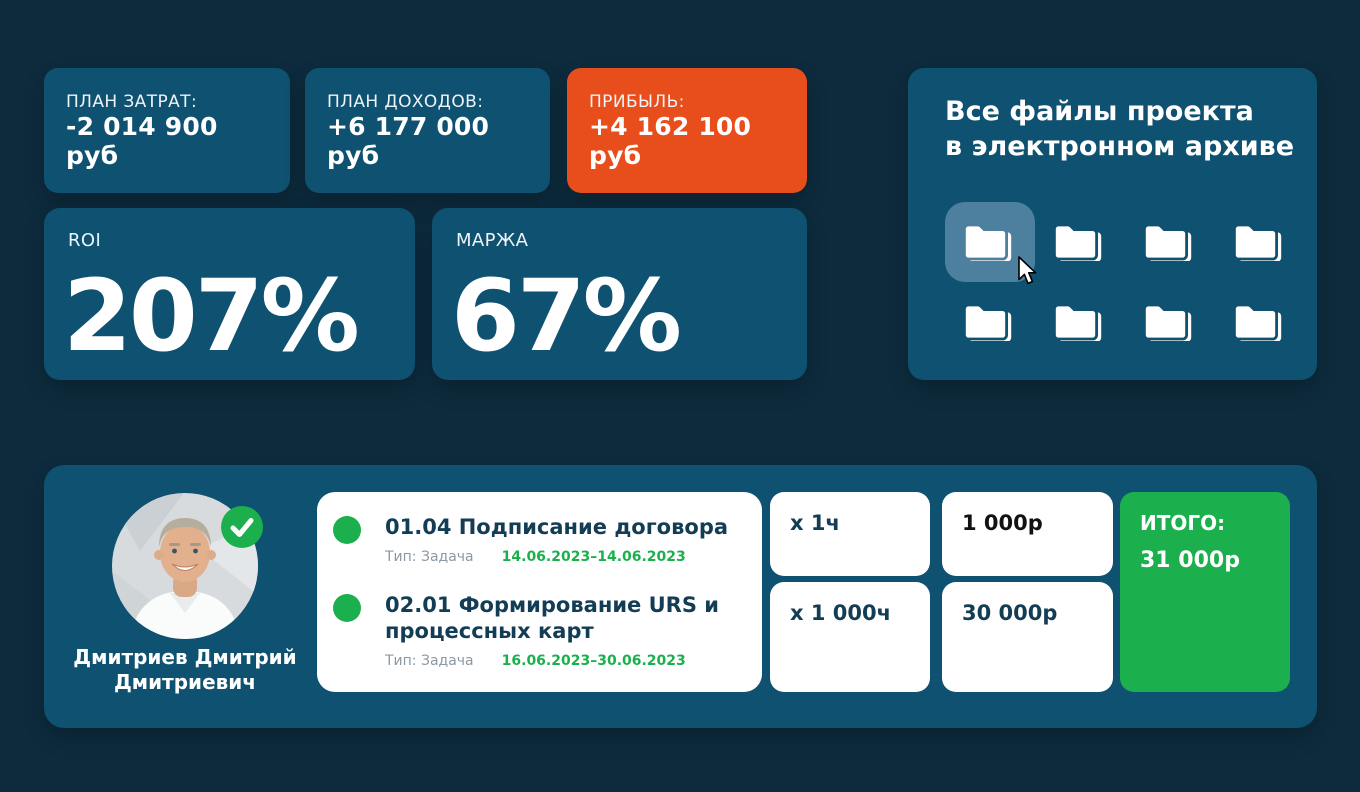 This screenshot has width=1360, height=792. Describe the element at coordinates (185, 657) in the screenshot. I see `member-name-line1: Дмитриев Дмитрий` at that location.